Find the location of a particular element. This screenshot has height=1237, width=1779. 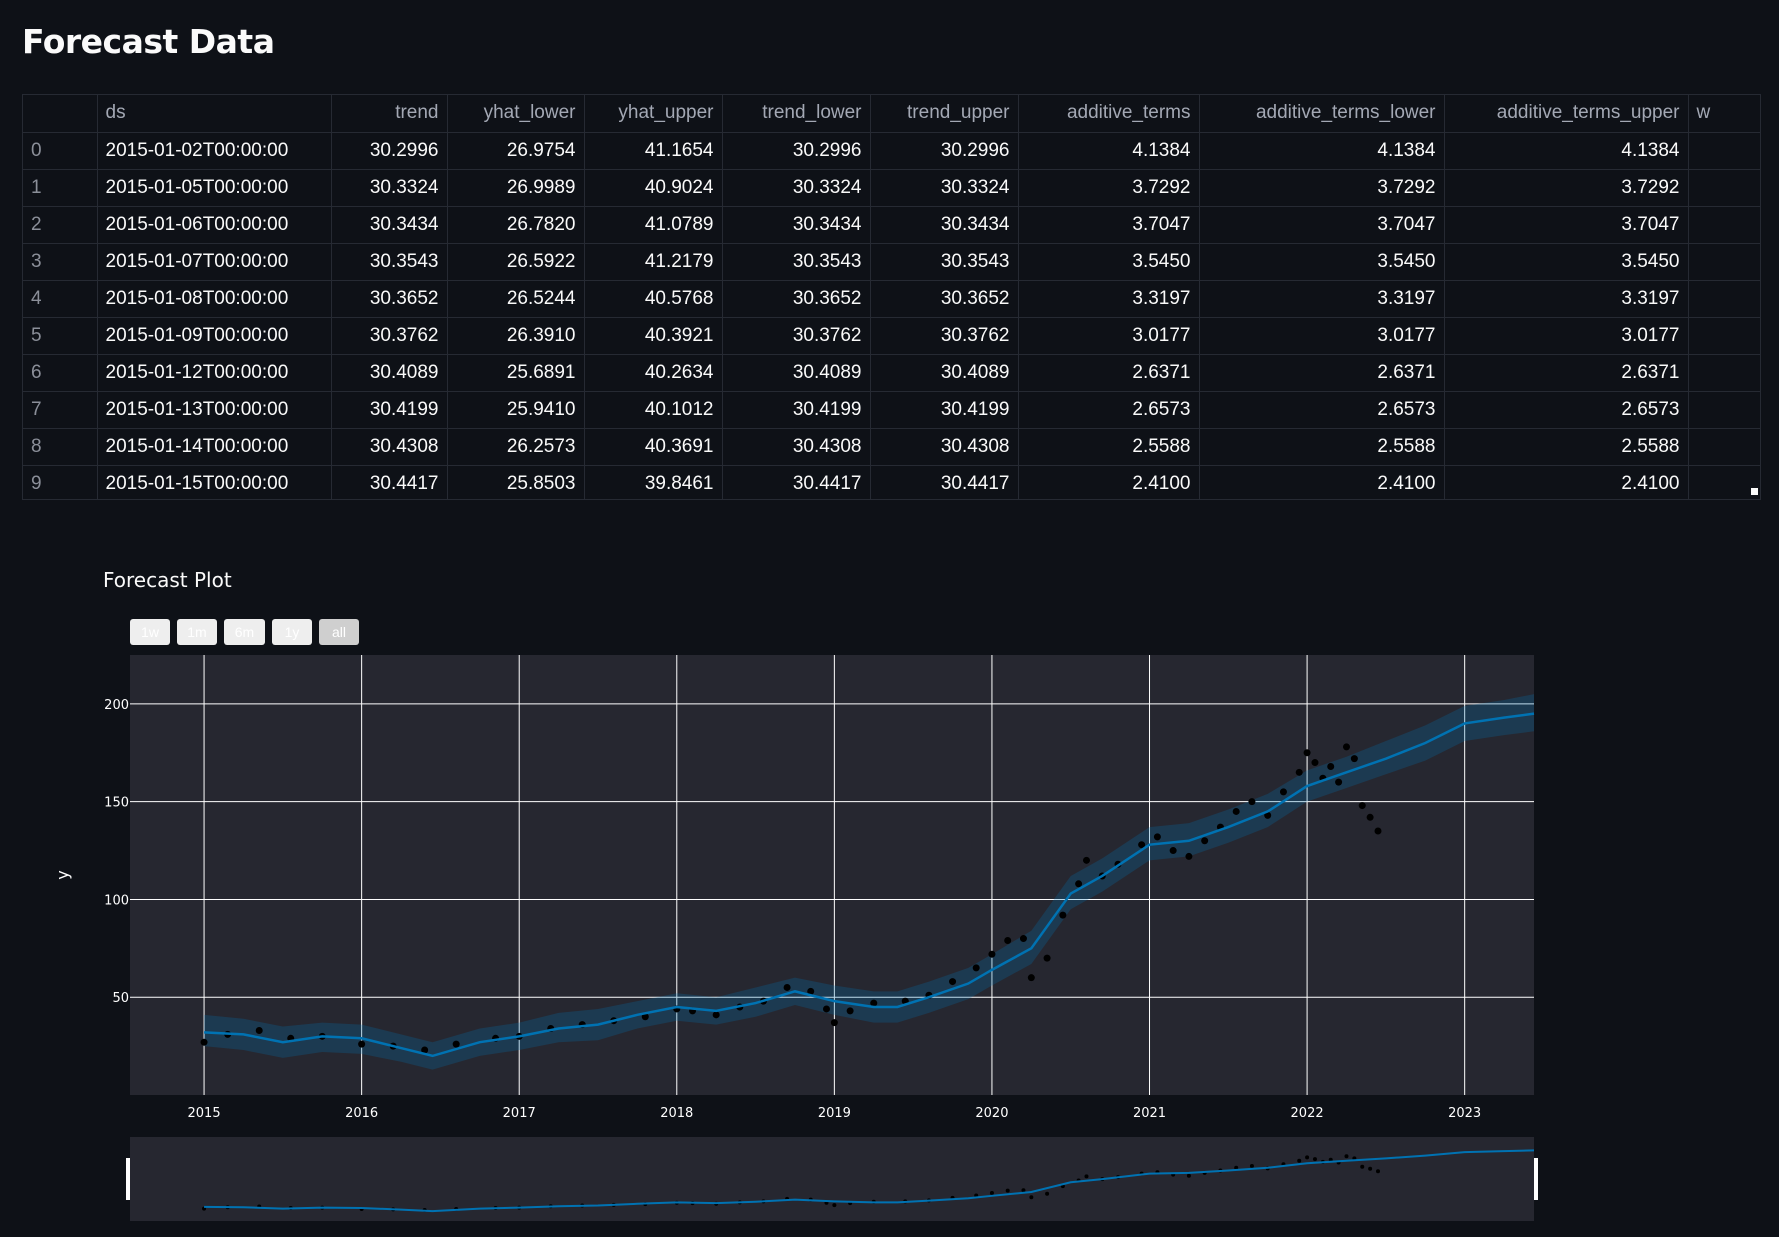

cell-additive-terms: 3.0177 is located at coordinates (1109, 336).